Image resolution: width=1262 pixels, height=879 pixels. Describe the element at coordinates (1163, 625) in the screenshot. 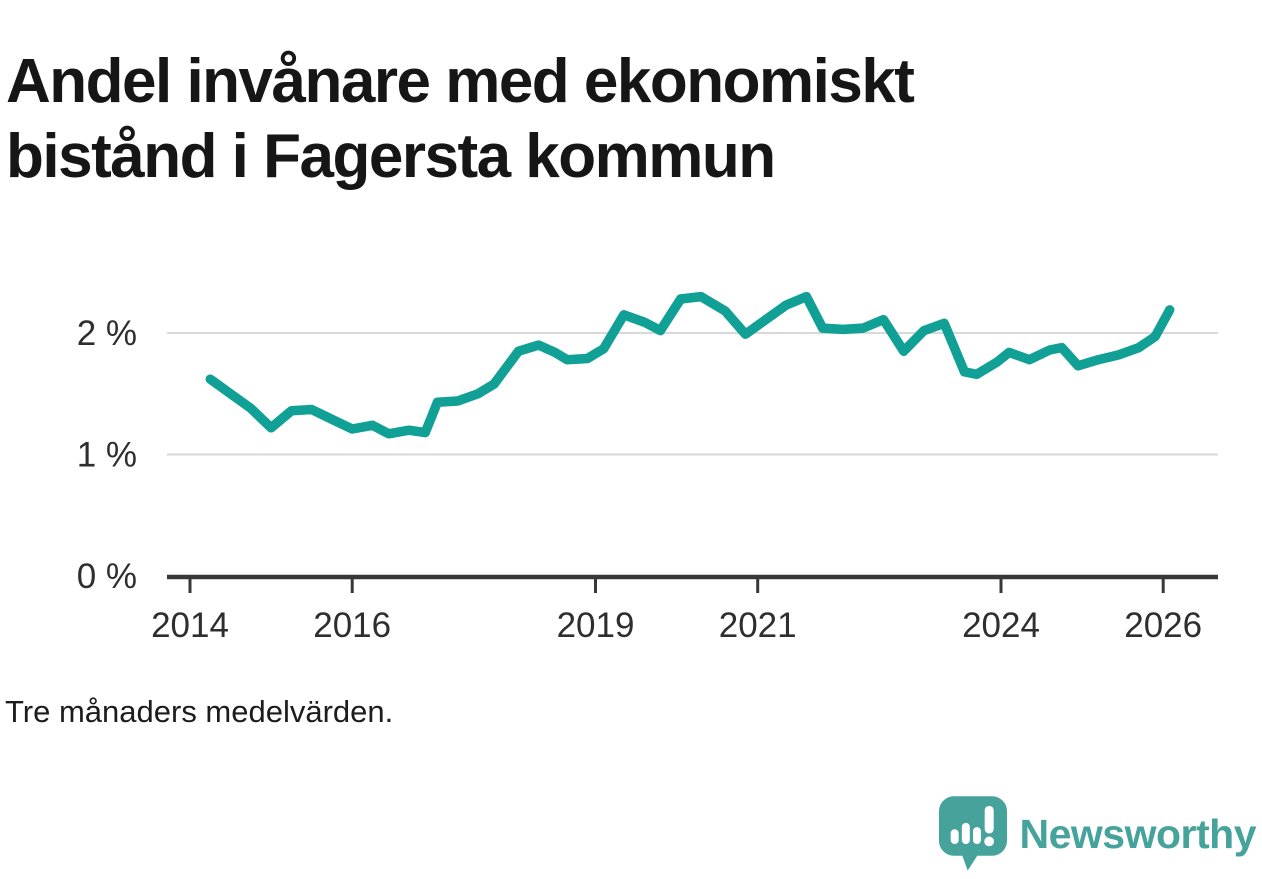

I see `x-tick-label: 2026` at that location.